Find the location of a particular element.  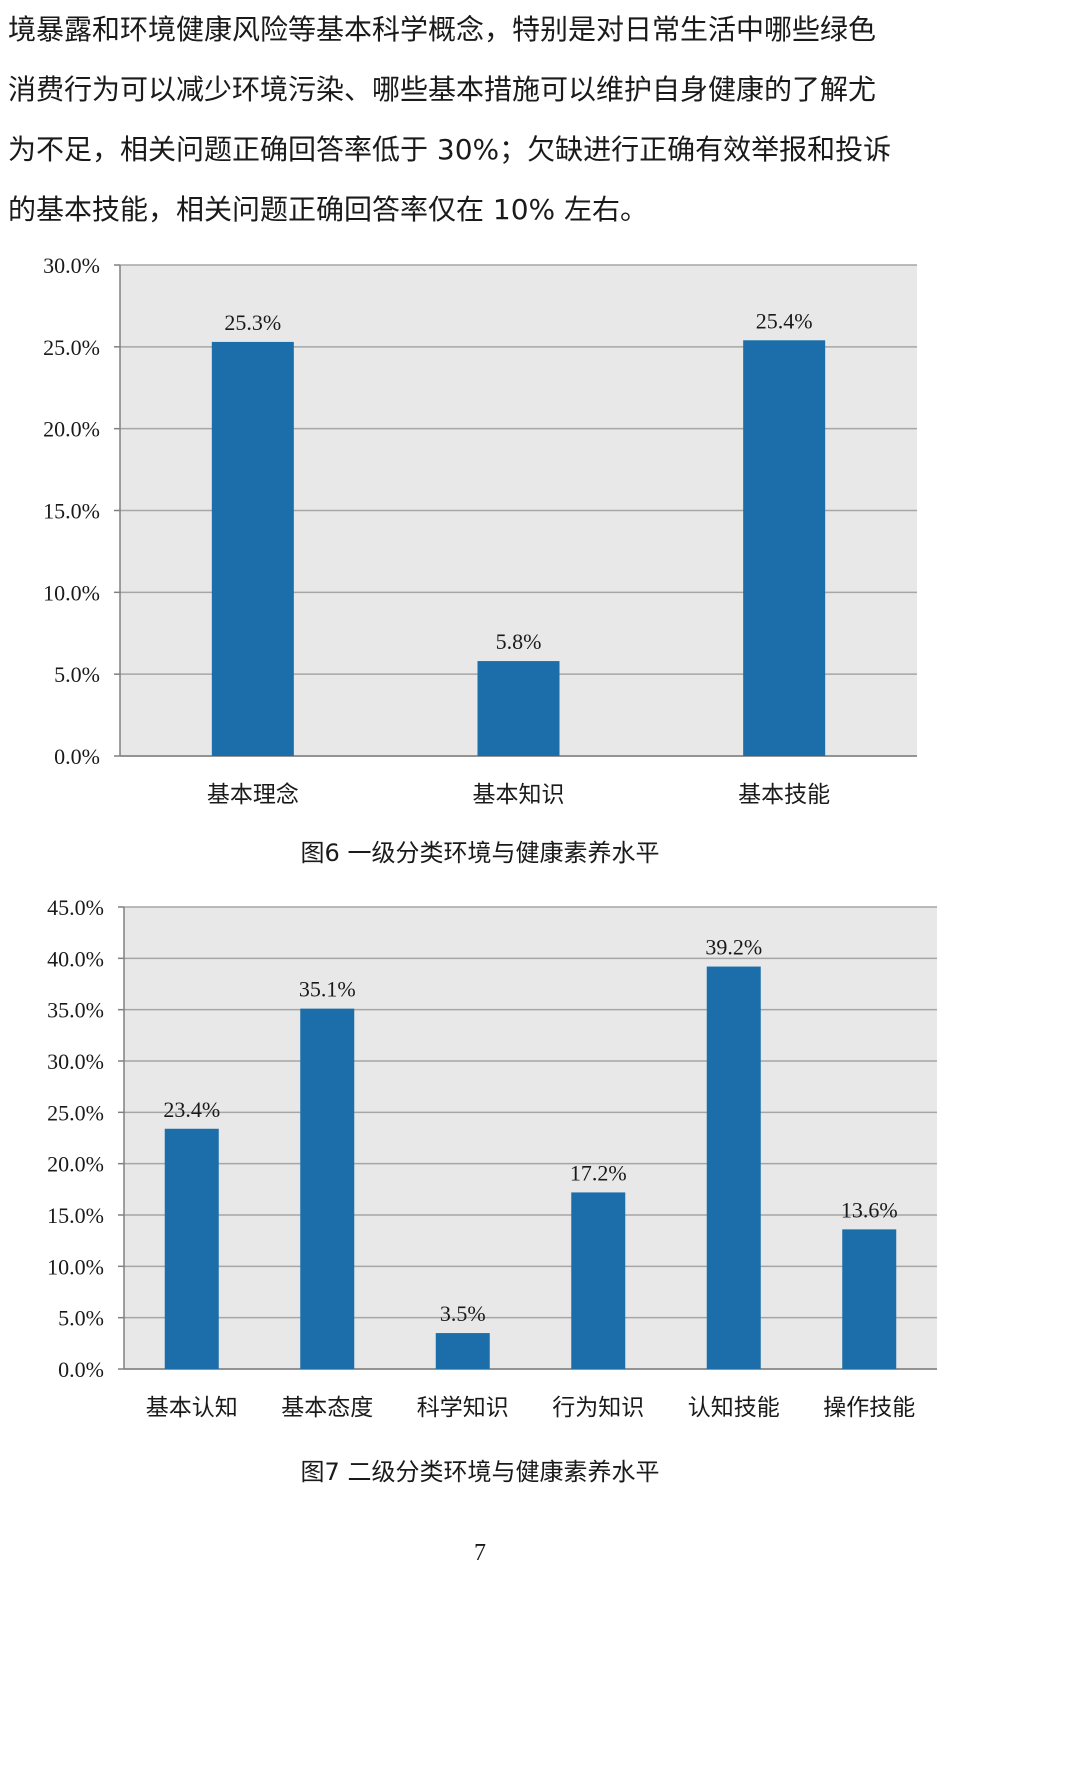

data-label: 23.4% is located at coordinates (191, 1109).